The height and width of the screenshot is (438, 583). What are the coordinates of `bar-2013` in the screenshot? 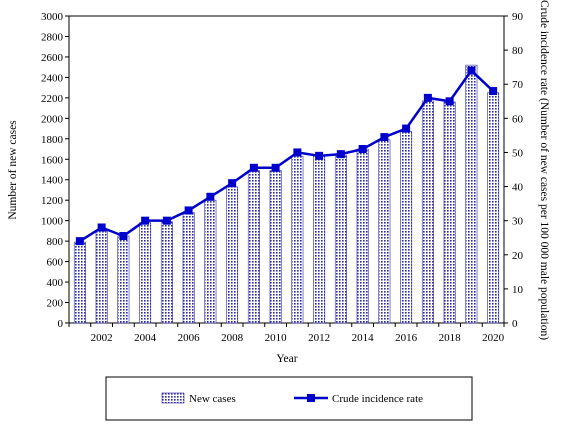 It's located at (340, 239).